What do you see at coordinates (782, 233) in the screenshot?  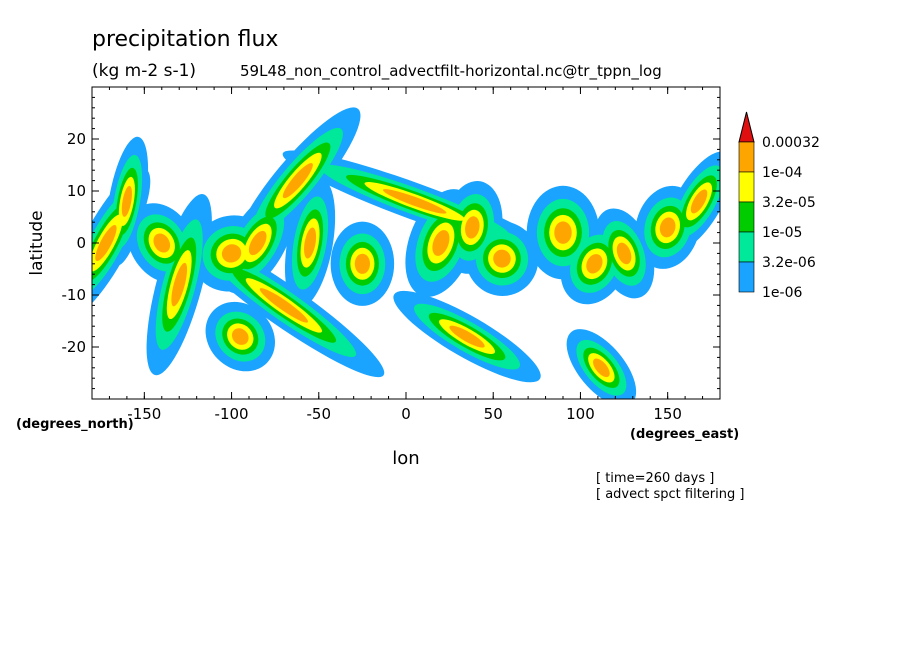 I see `colorbar-label: 1e-05` at bounding box center [782, 233].